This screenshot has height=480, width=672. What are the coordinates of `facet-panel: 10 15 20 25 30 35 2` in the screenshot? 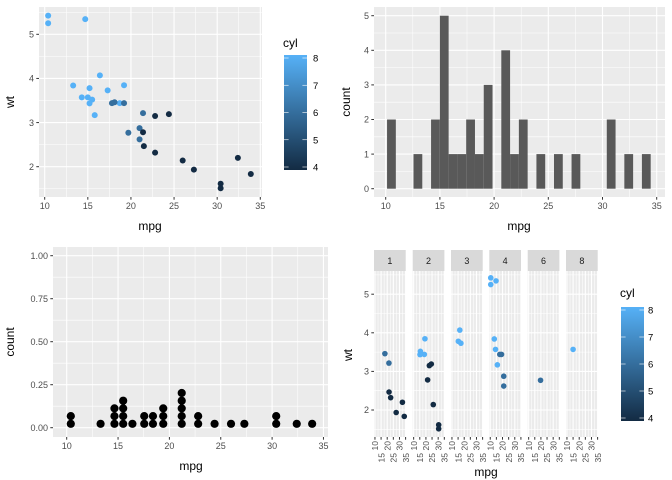 It's located at (429, 356).